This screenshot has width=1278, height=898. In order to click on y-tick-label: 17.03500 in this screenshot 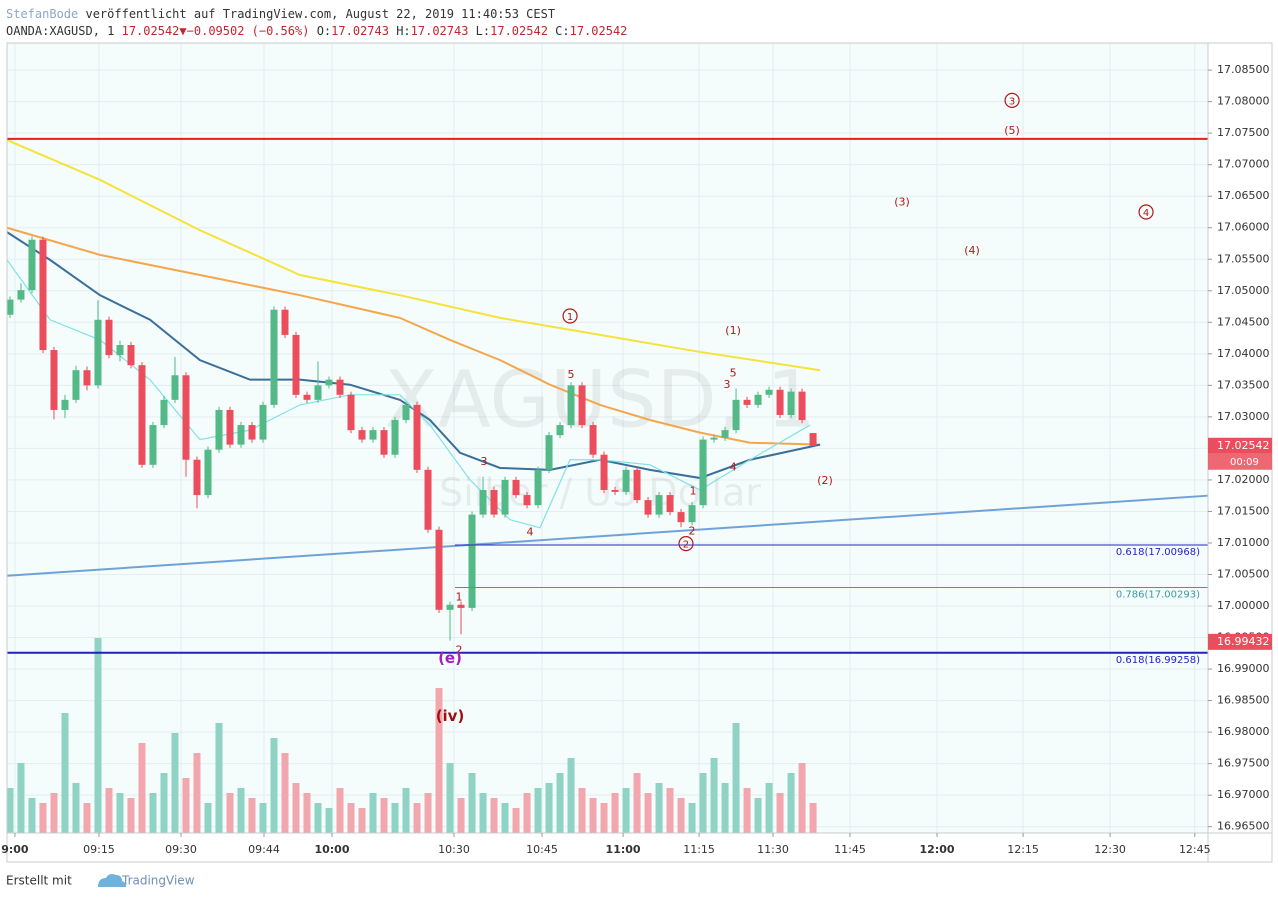, I will do `click(1243, 384)`.